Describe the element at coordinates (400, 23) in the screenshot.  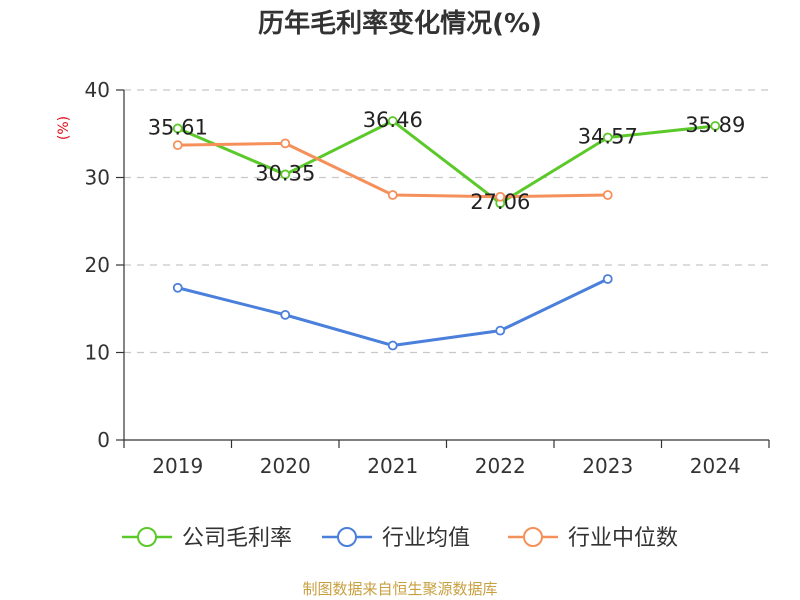
I see `chart-title: 历年毛利率变化情况(%)` at that location.